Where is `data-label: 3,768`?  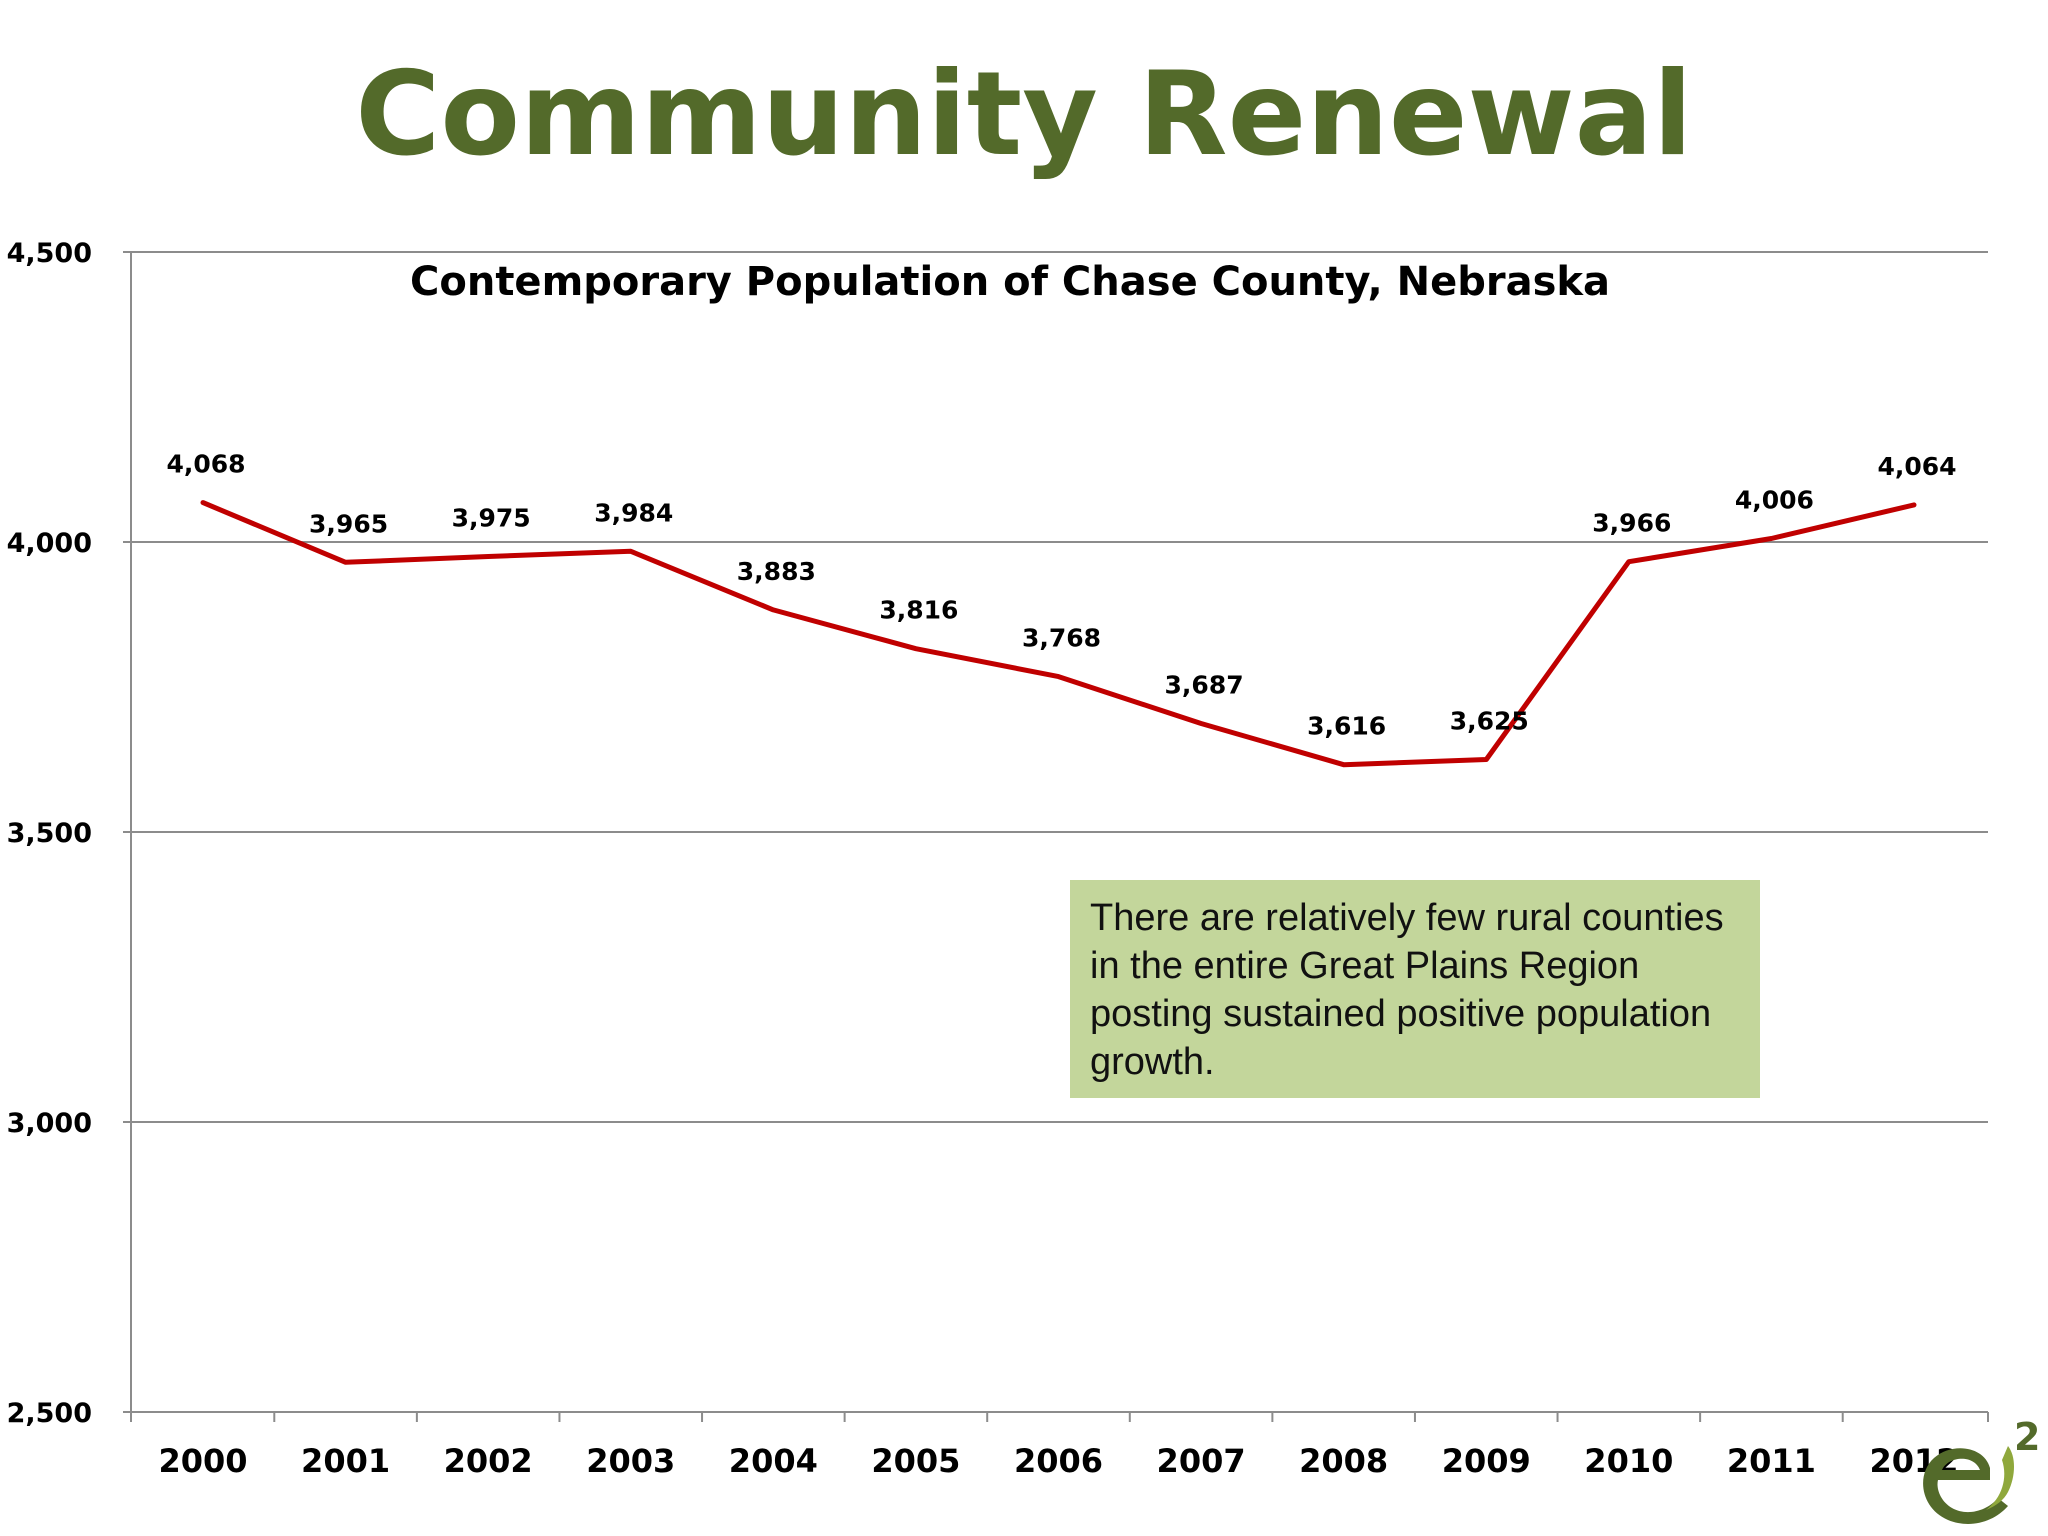
data-label: 3,768 is located at coordinates (1061, 638).